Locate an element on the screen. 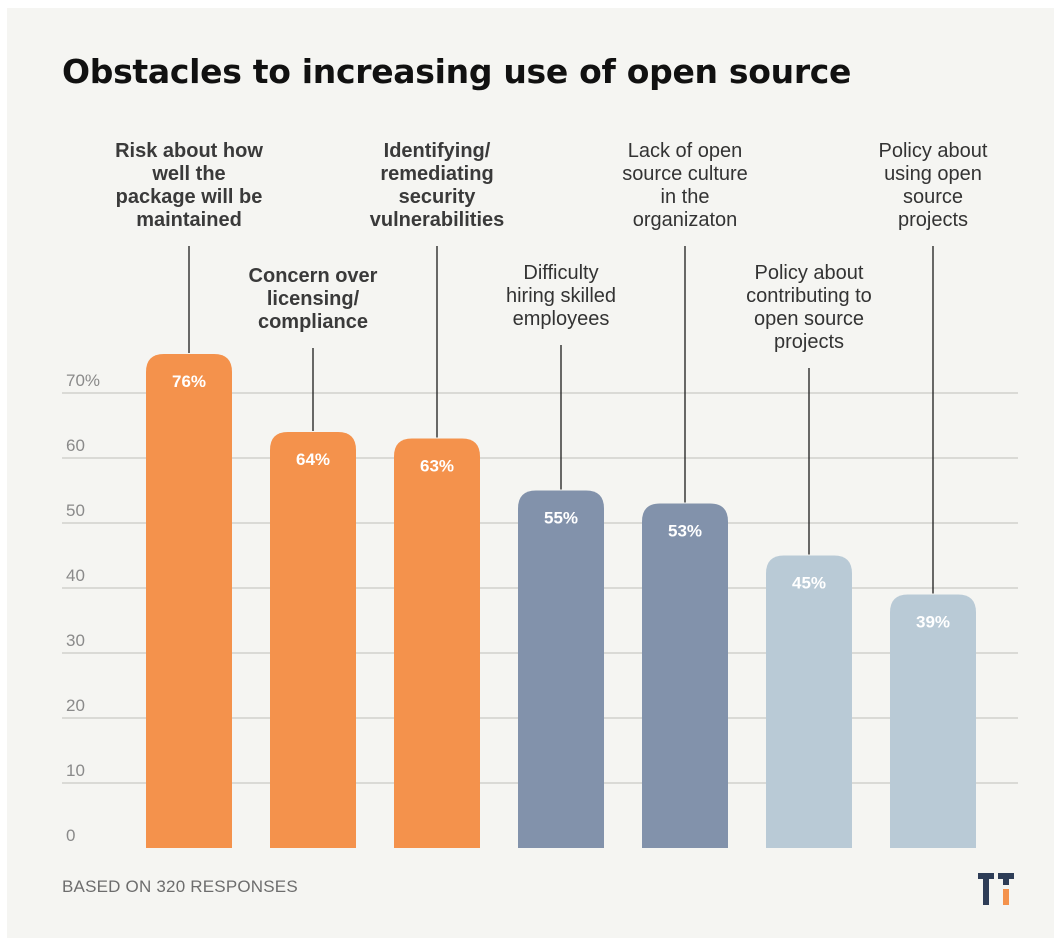 The image size is (1054, 947). category-label: Concern over licensing/compliance is located at coordinates (313, 299).